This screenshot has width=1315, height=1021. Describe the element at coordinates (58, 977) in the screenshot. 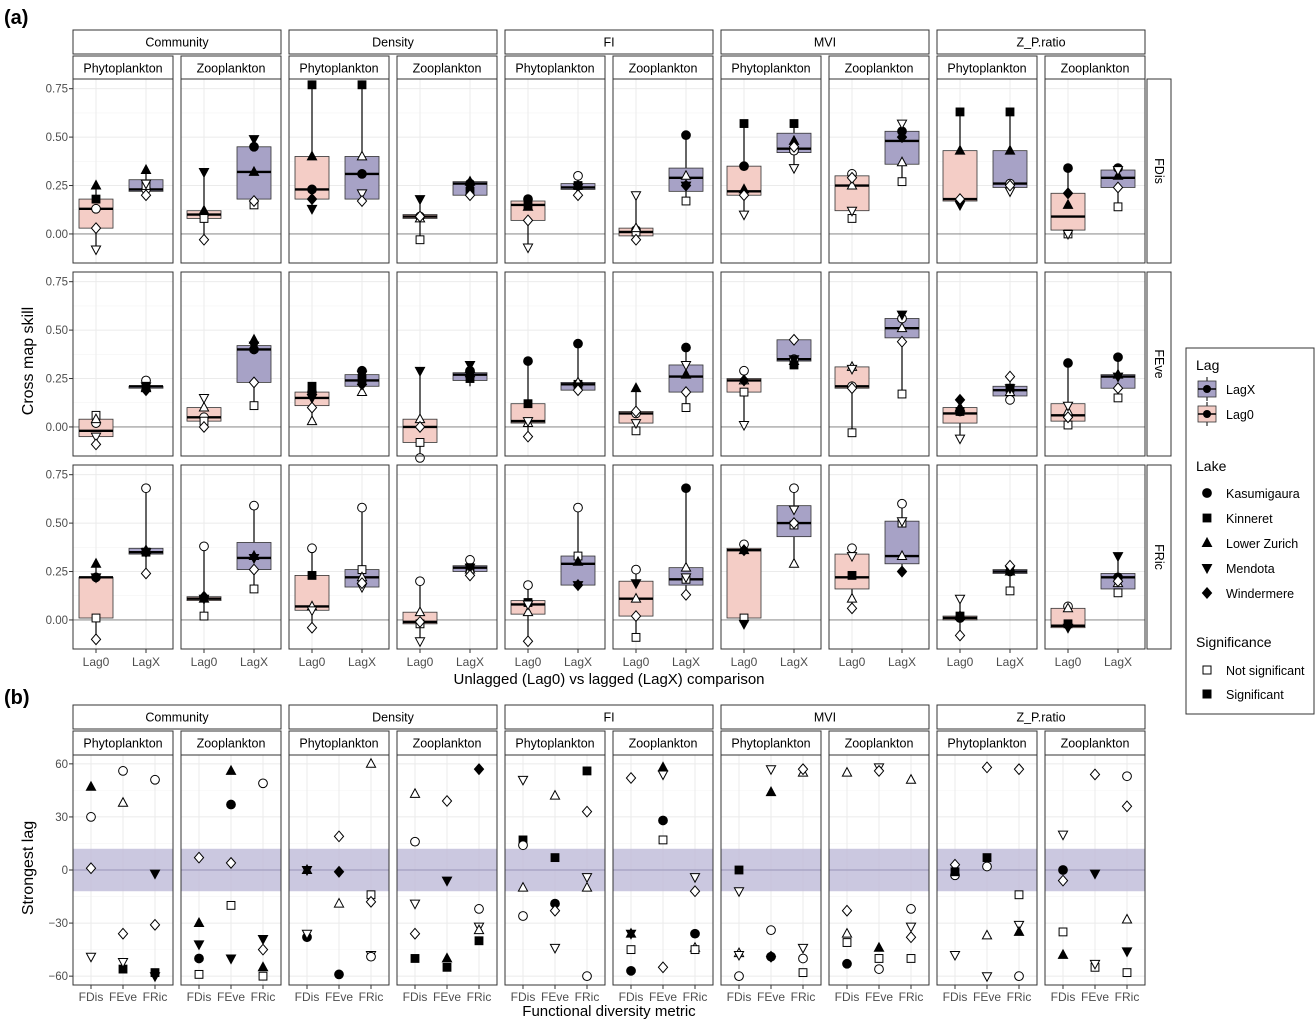

I see `panel-b-ytick-label: −60` at that location.